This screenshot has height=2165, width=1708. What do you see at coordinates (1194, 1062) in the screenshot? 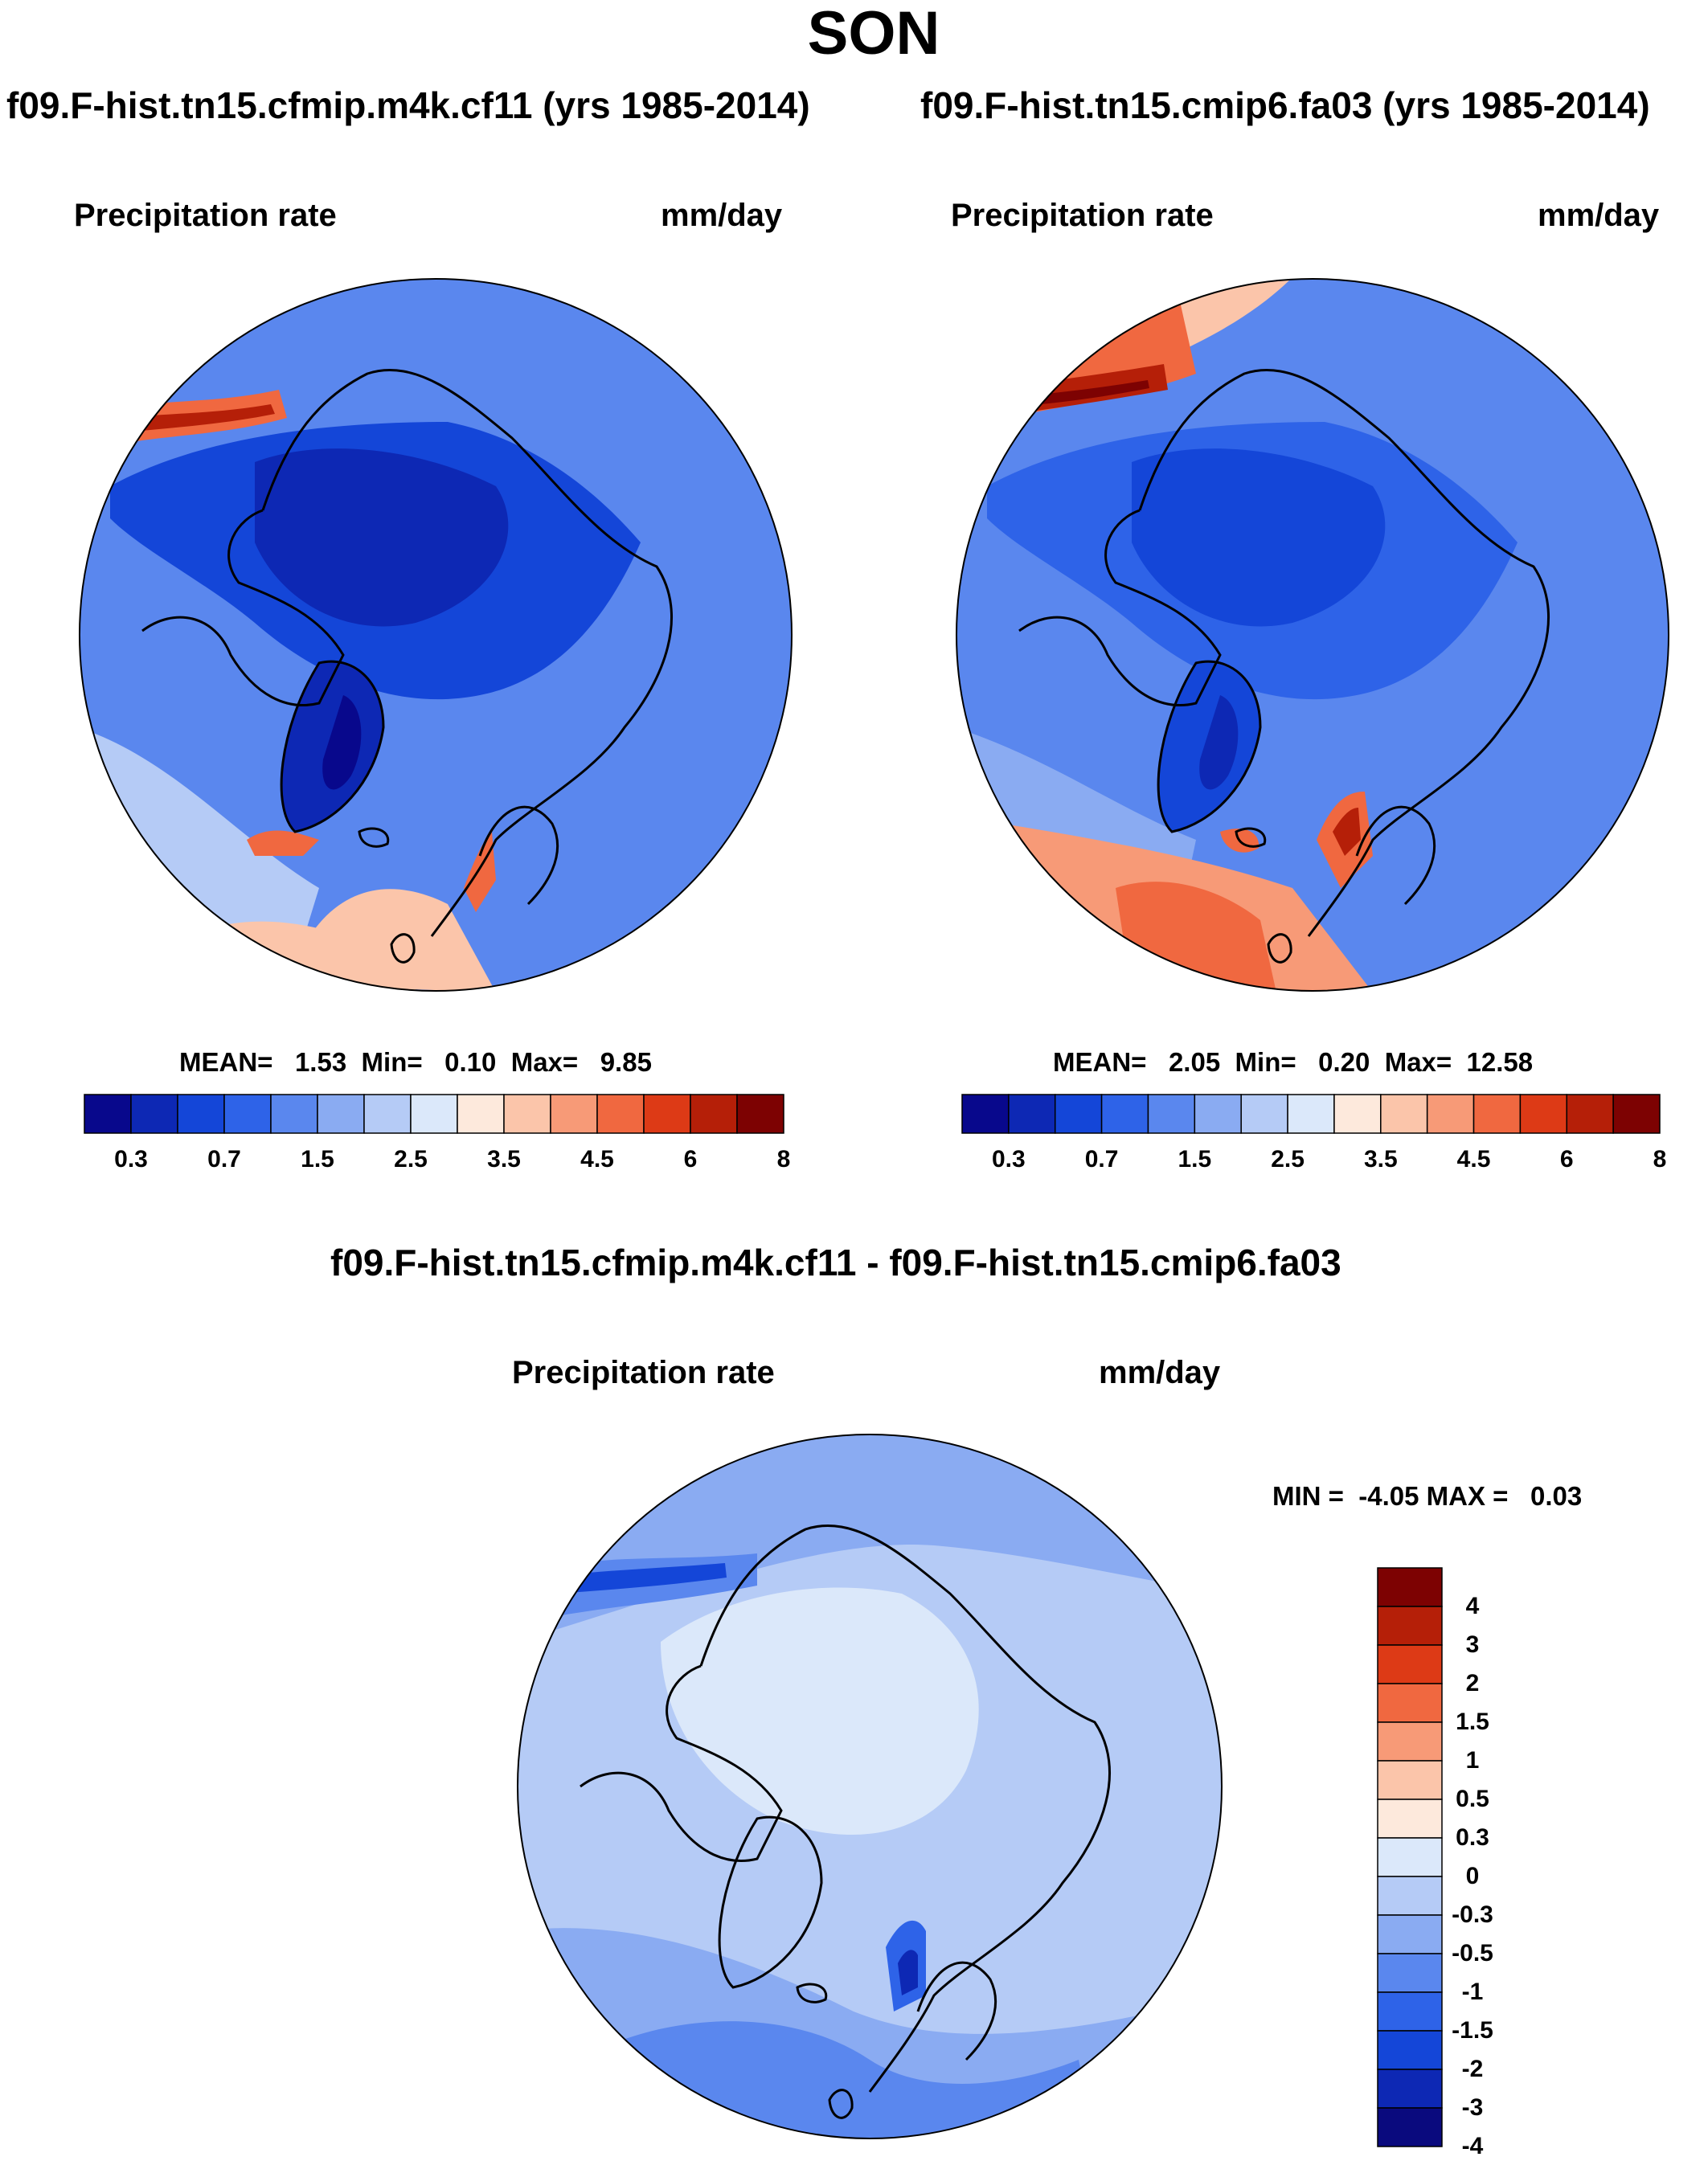
I see `mean-value: 2.05` at bounding box center [1194, 1062].